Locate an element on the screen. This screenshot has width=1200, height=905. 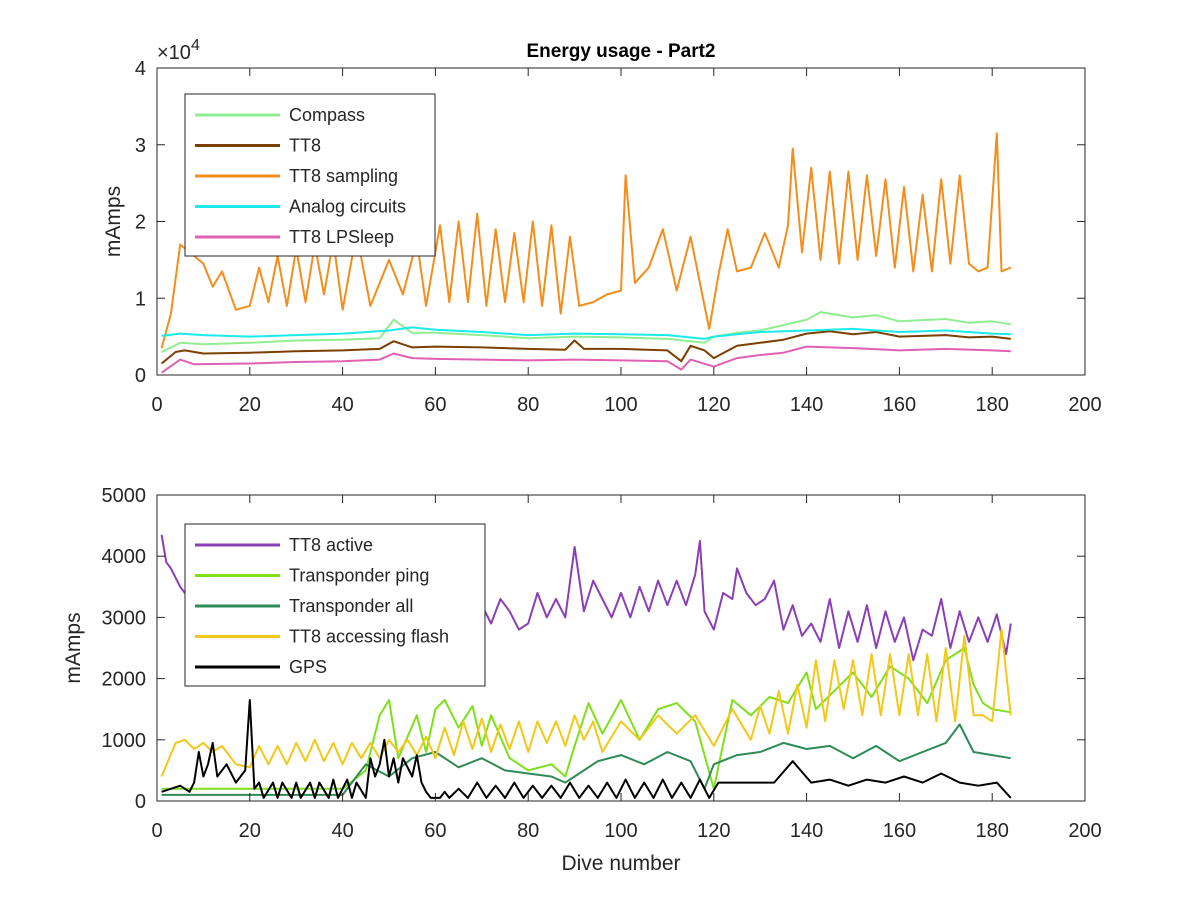
y-tick-label: 1000 is located at coordinates (124, 741).